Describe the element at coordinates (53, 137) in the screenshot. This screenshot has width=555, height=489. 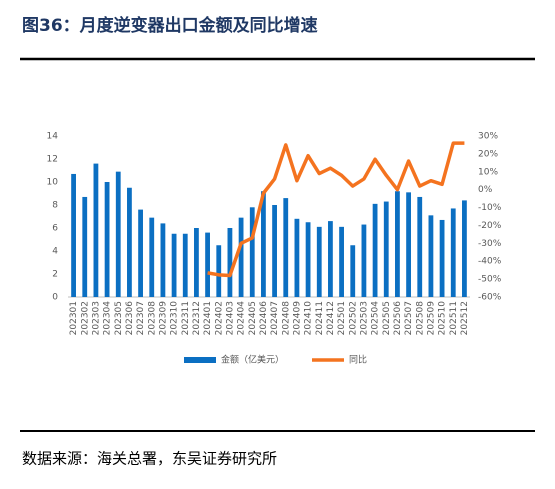
I see `y-tick-label: 14` at that location.